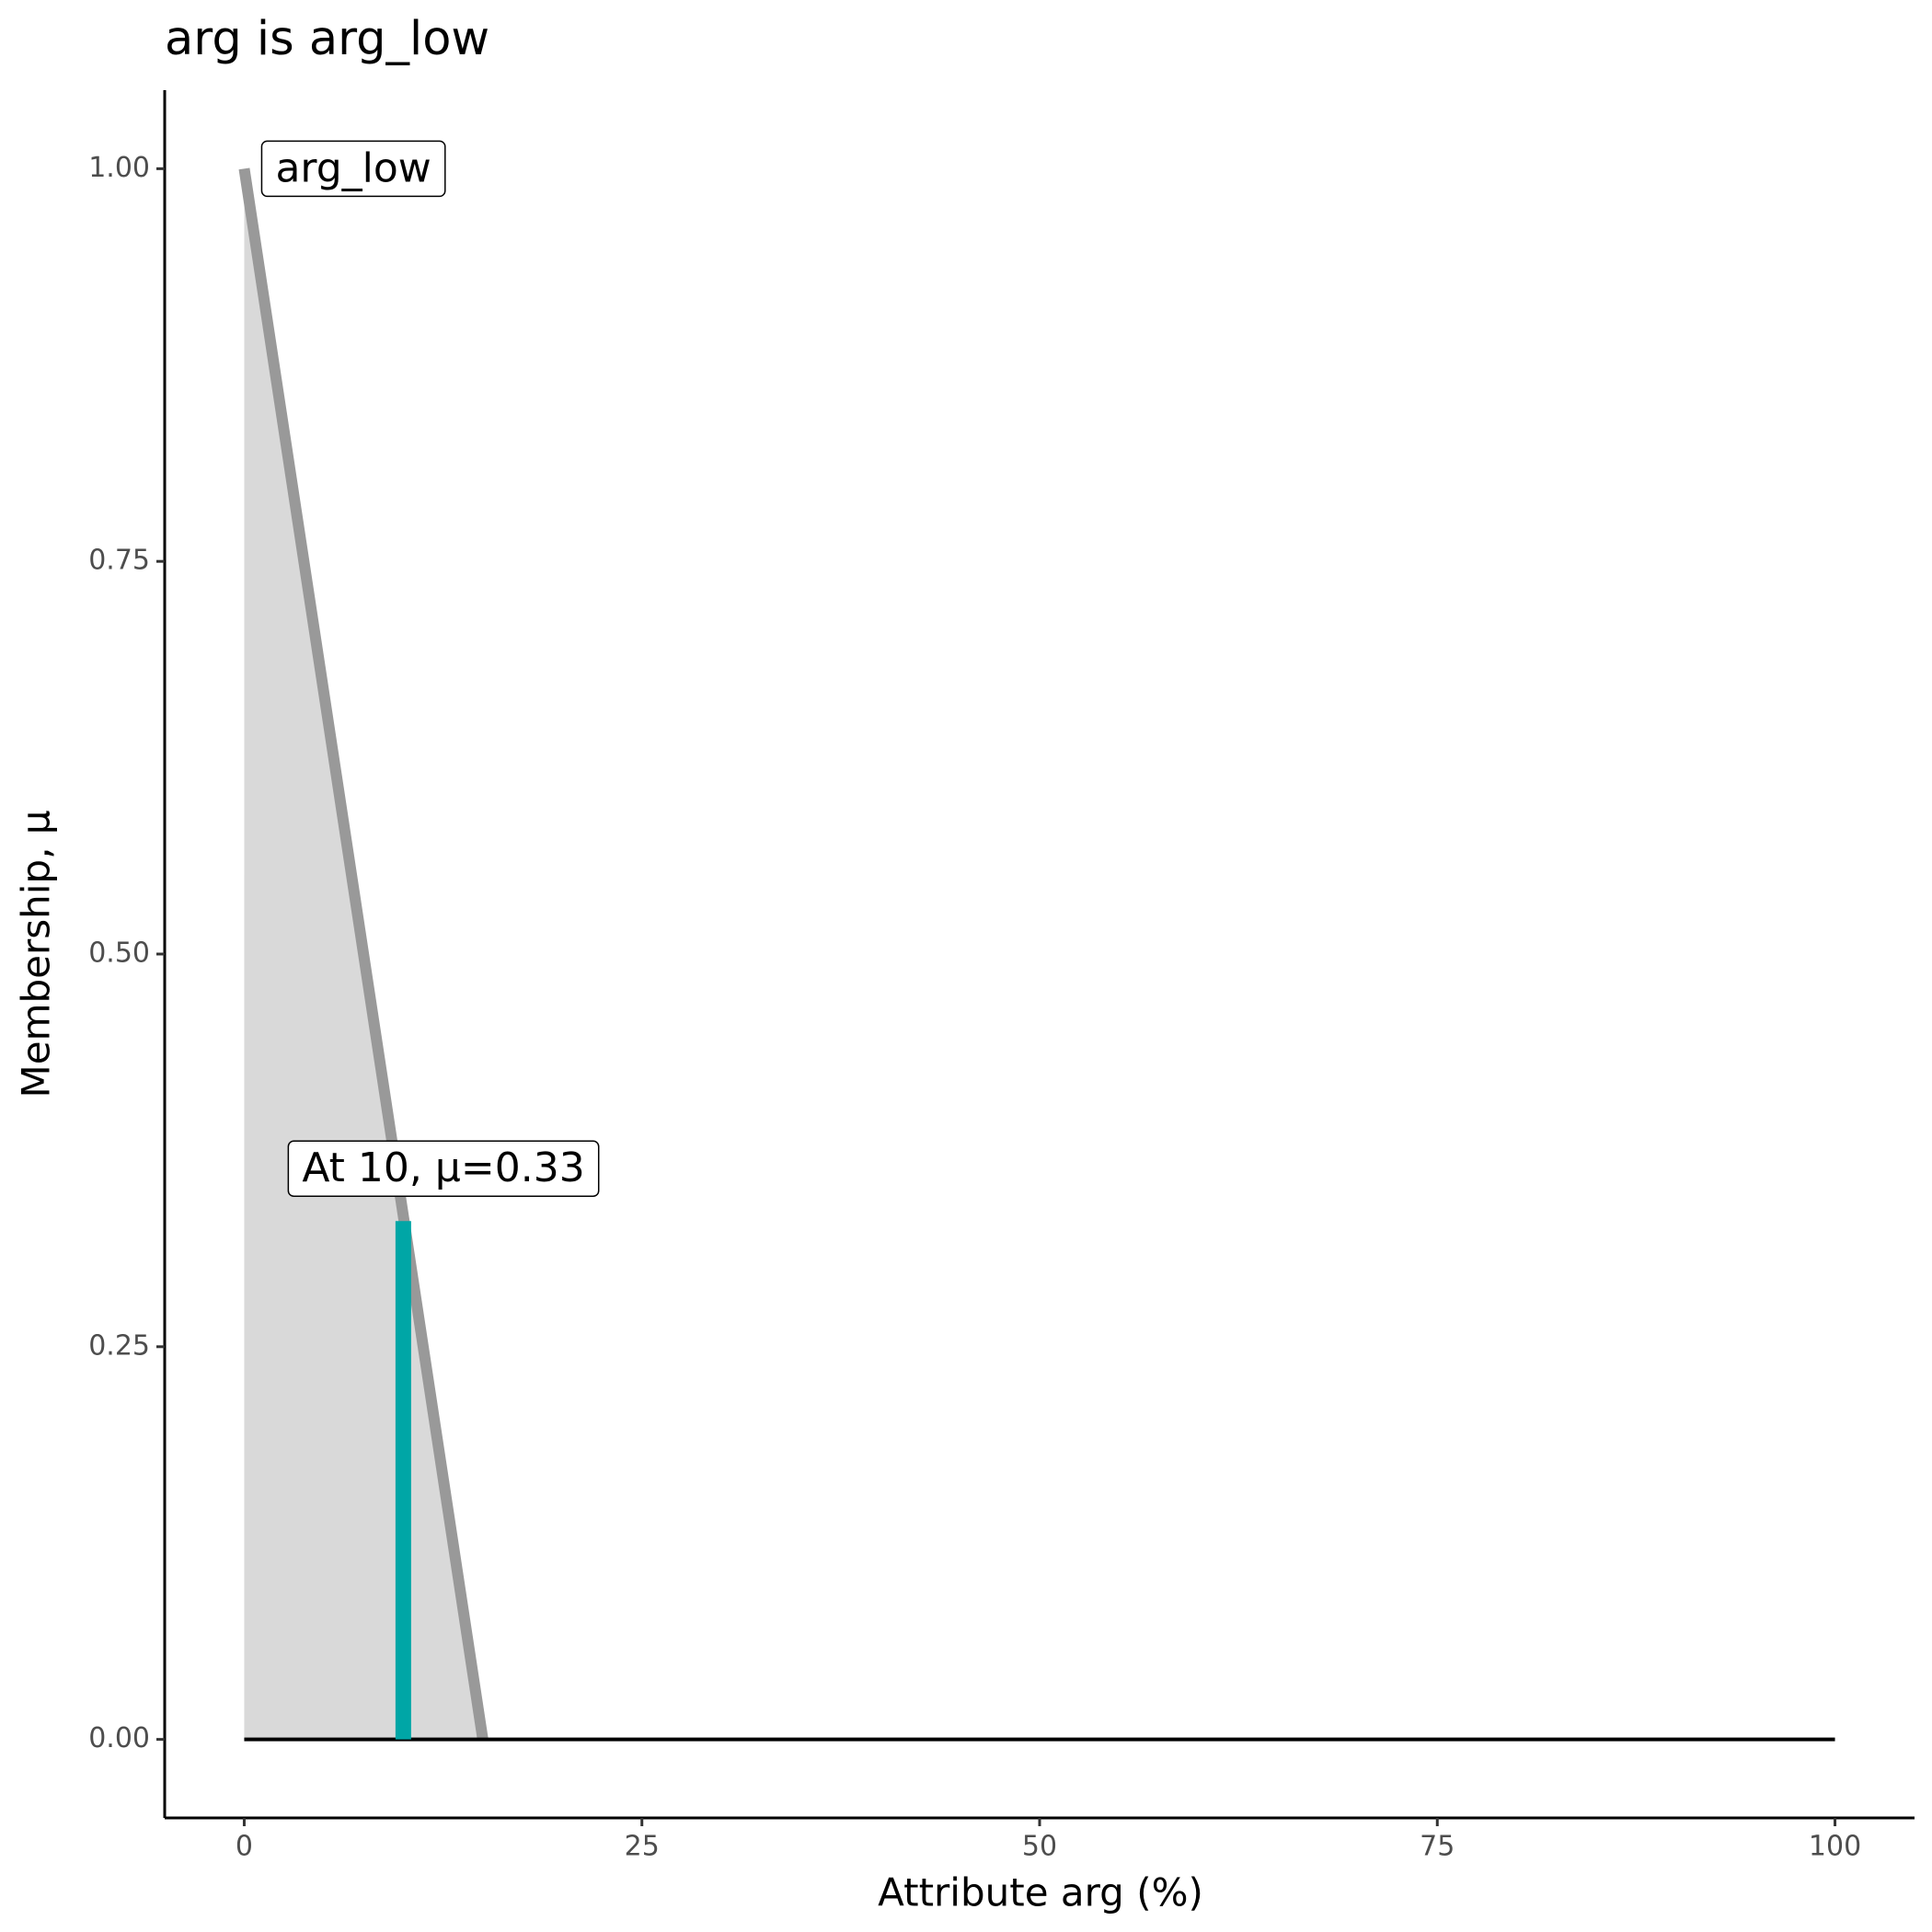  What do you see at coordinates (119, 1738) in the screenshot?
I see `y-tick-label: 0.00` at bounding box center [119, 1738].